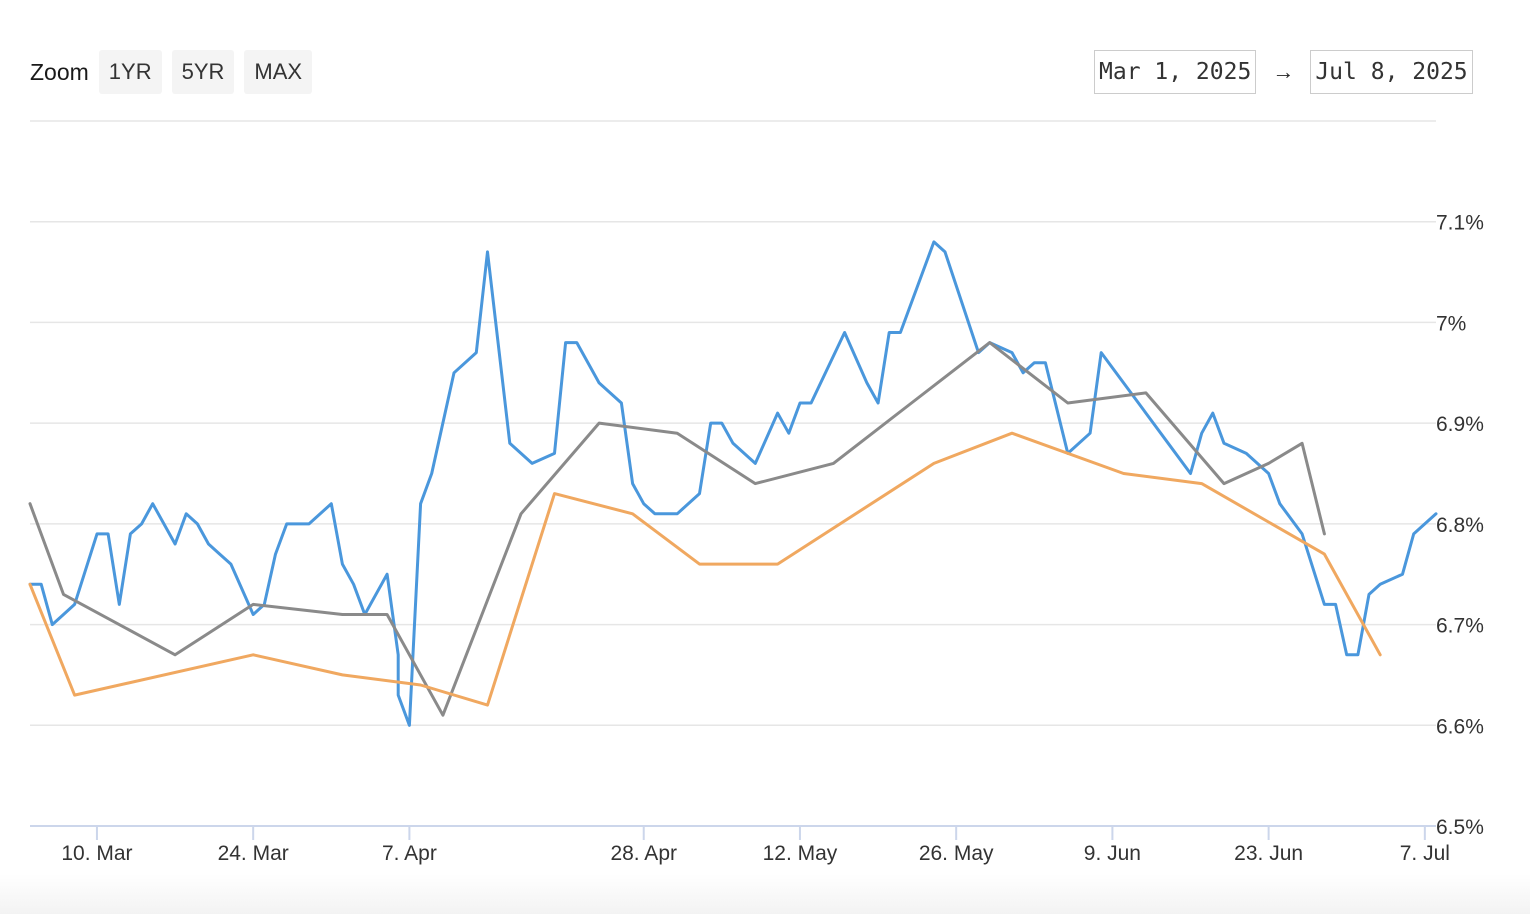 The width and height of the screenshot is (1530, 914). I want to click on y-tick-label: 6.7%, so click(1460, 626).